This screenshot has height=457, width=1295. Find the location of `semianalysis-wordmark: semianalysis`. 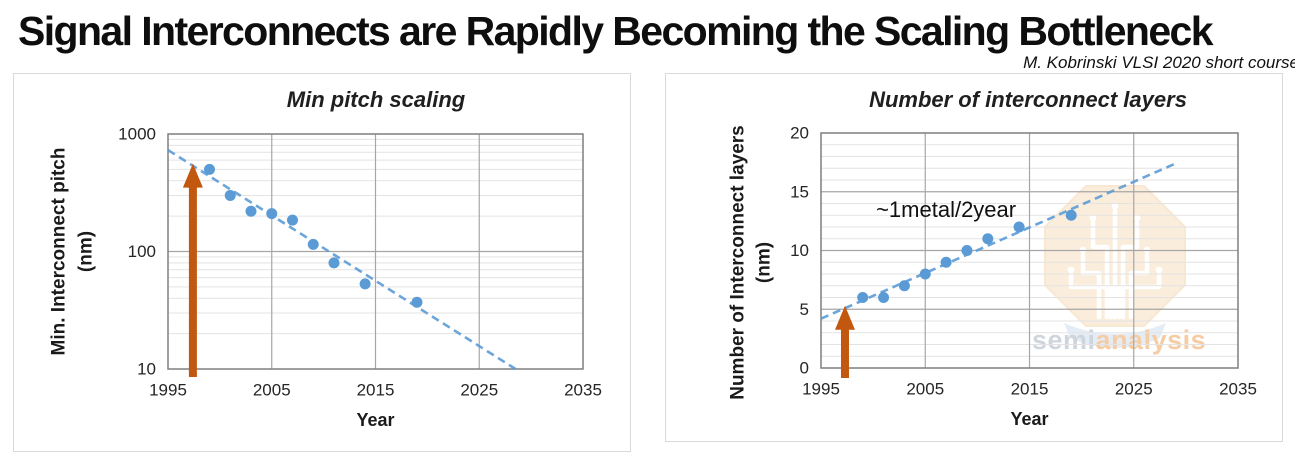

semianalysis-wordmark: semianalysis is located at coordinates (1119, 340).